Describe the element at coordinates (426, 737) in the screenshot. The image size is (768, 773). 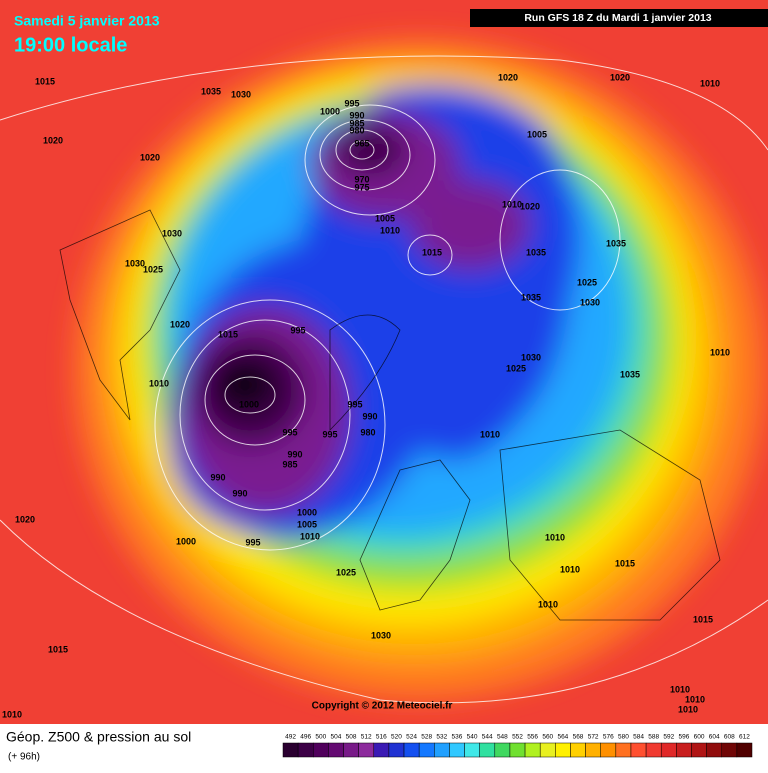
I see `legend-label: 528` at that location.